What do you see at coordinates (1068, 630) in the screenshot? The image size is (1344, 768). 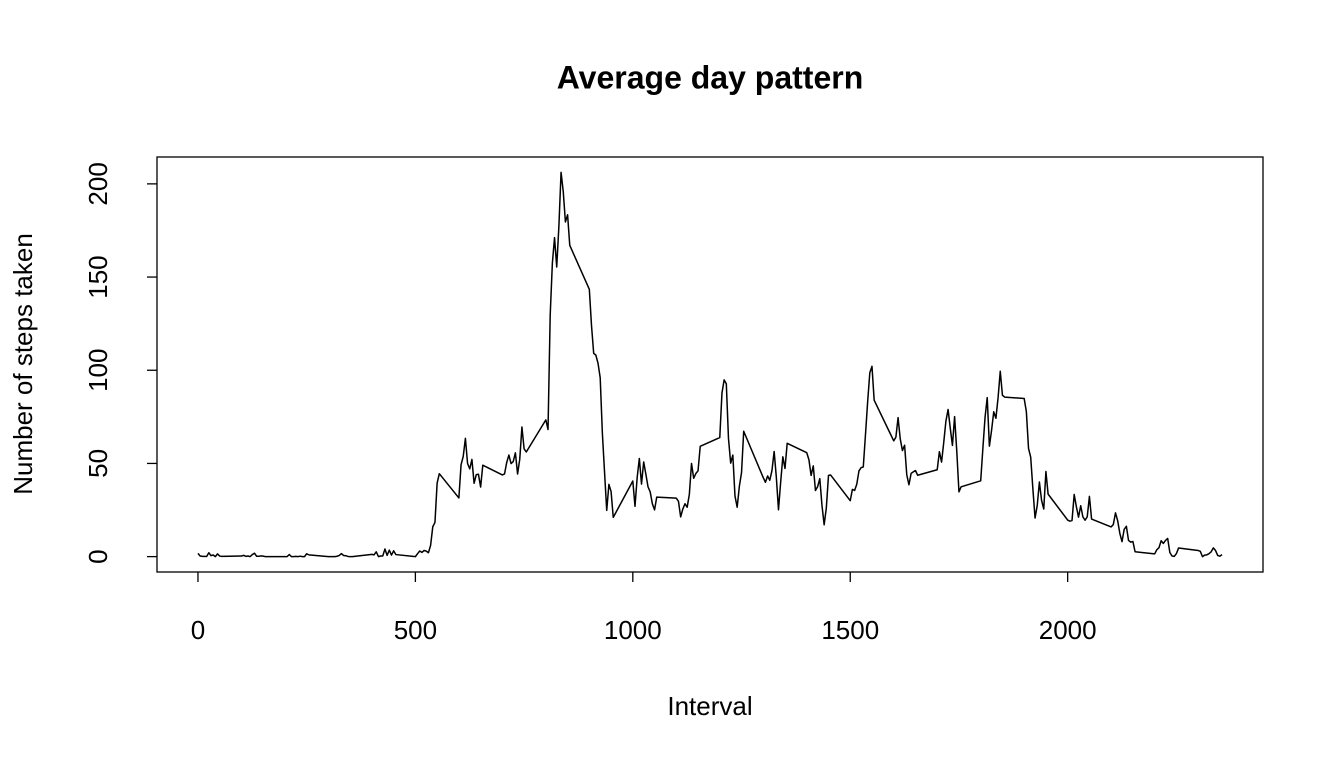 I see `x-tick-label: 2000` at bounding box center [1068, 630].